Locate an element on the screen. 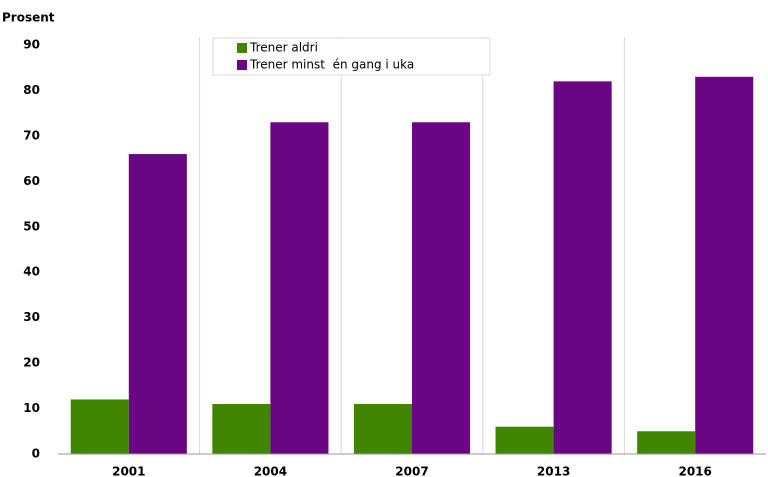 The width and height of the screenshot is (768, 477). y-tick-label: 10 is located at coordinates (31, 408).